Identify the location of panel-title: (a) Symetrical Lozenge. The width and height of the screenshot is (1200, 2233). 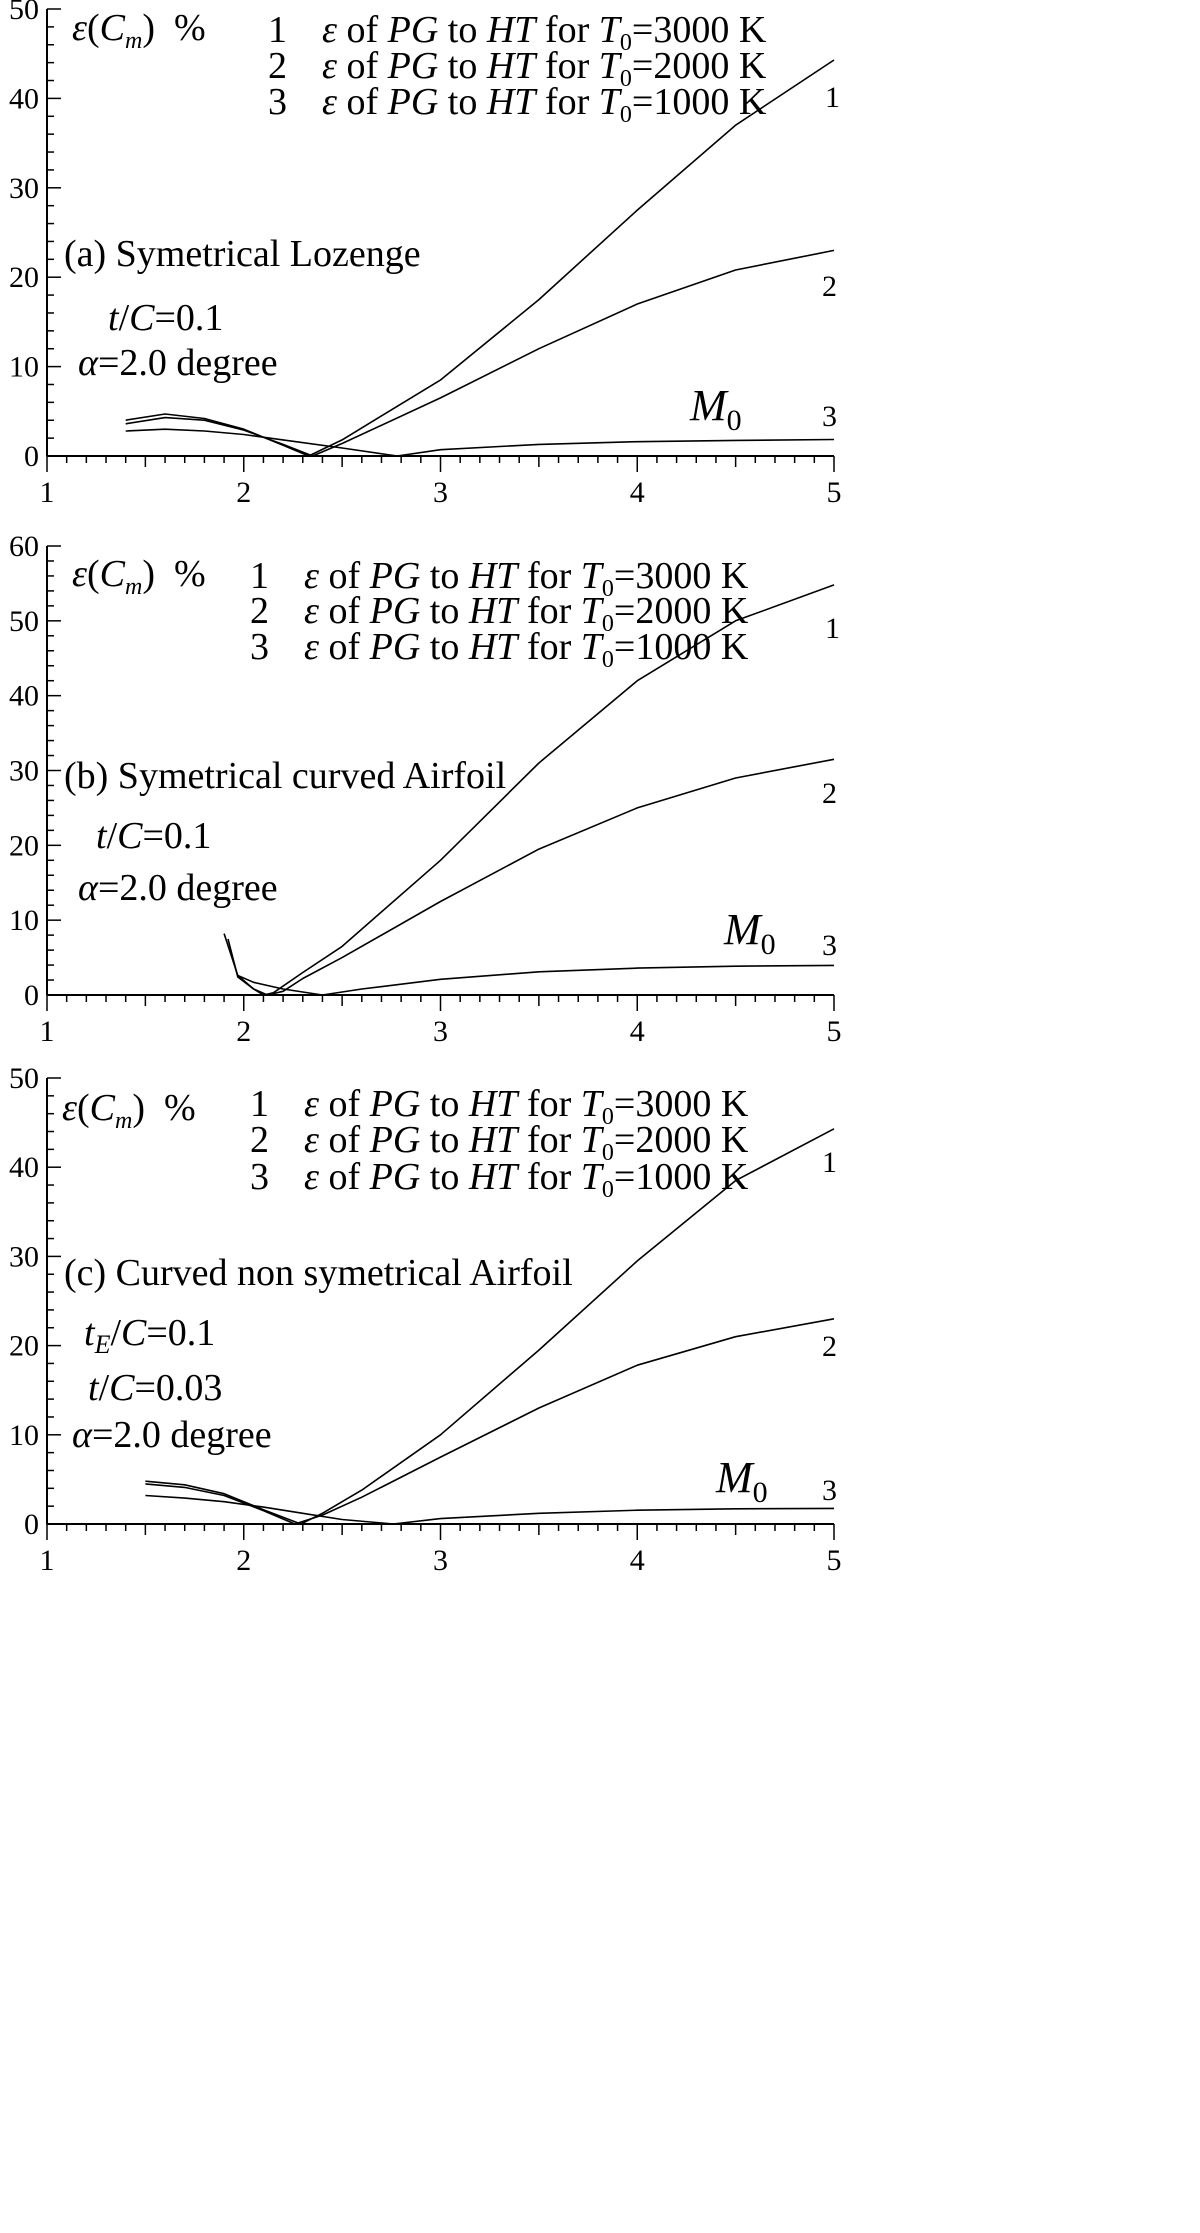
(242, 254).